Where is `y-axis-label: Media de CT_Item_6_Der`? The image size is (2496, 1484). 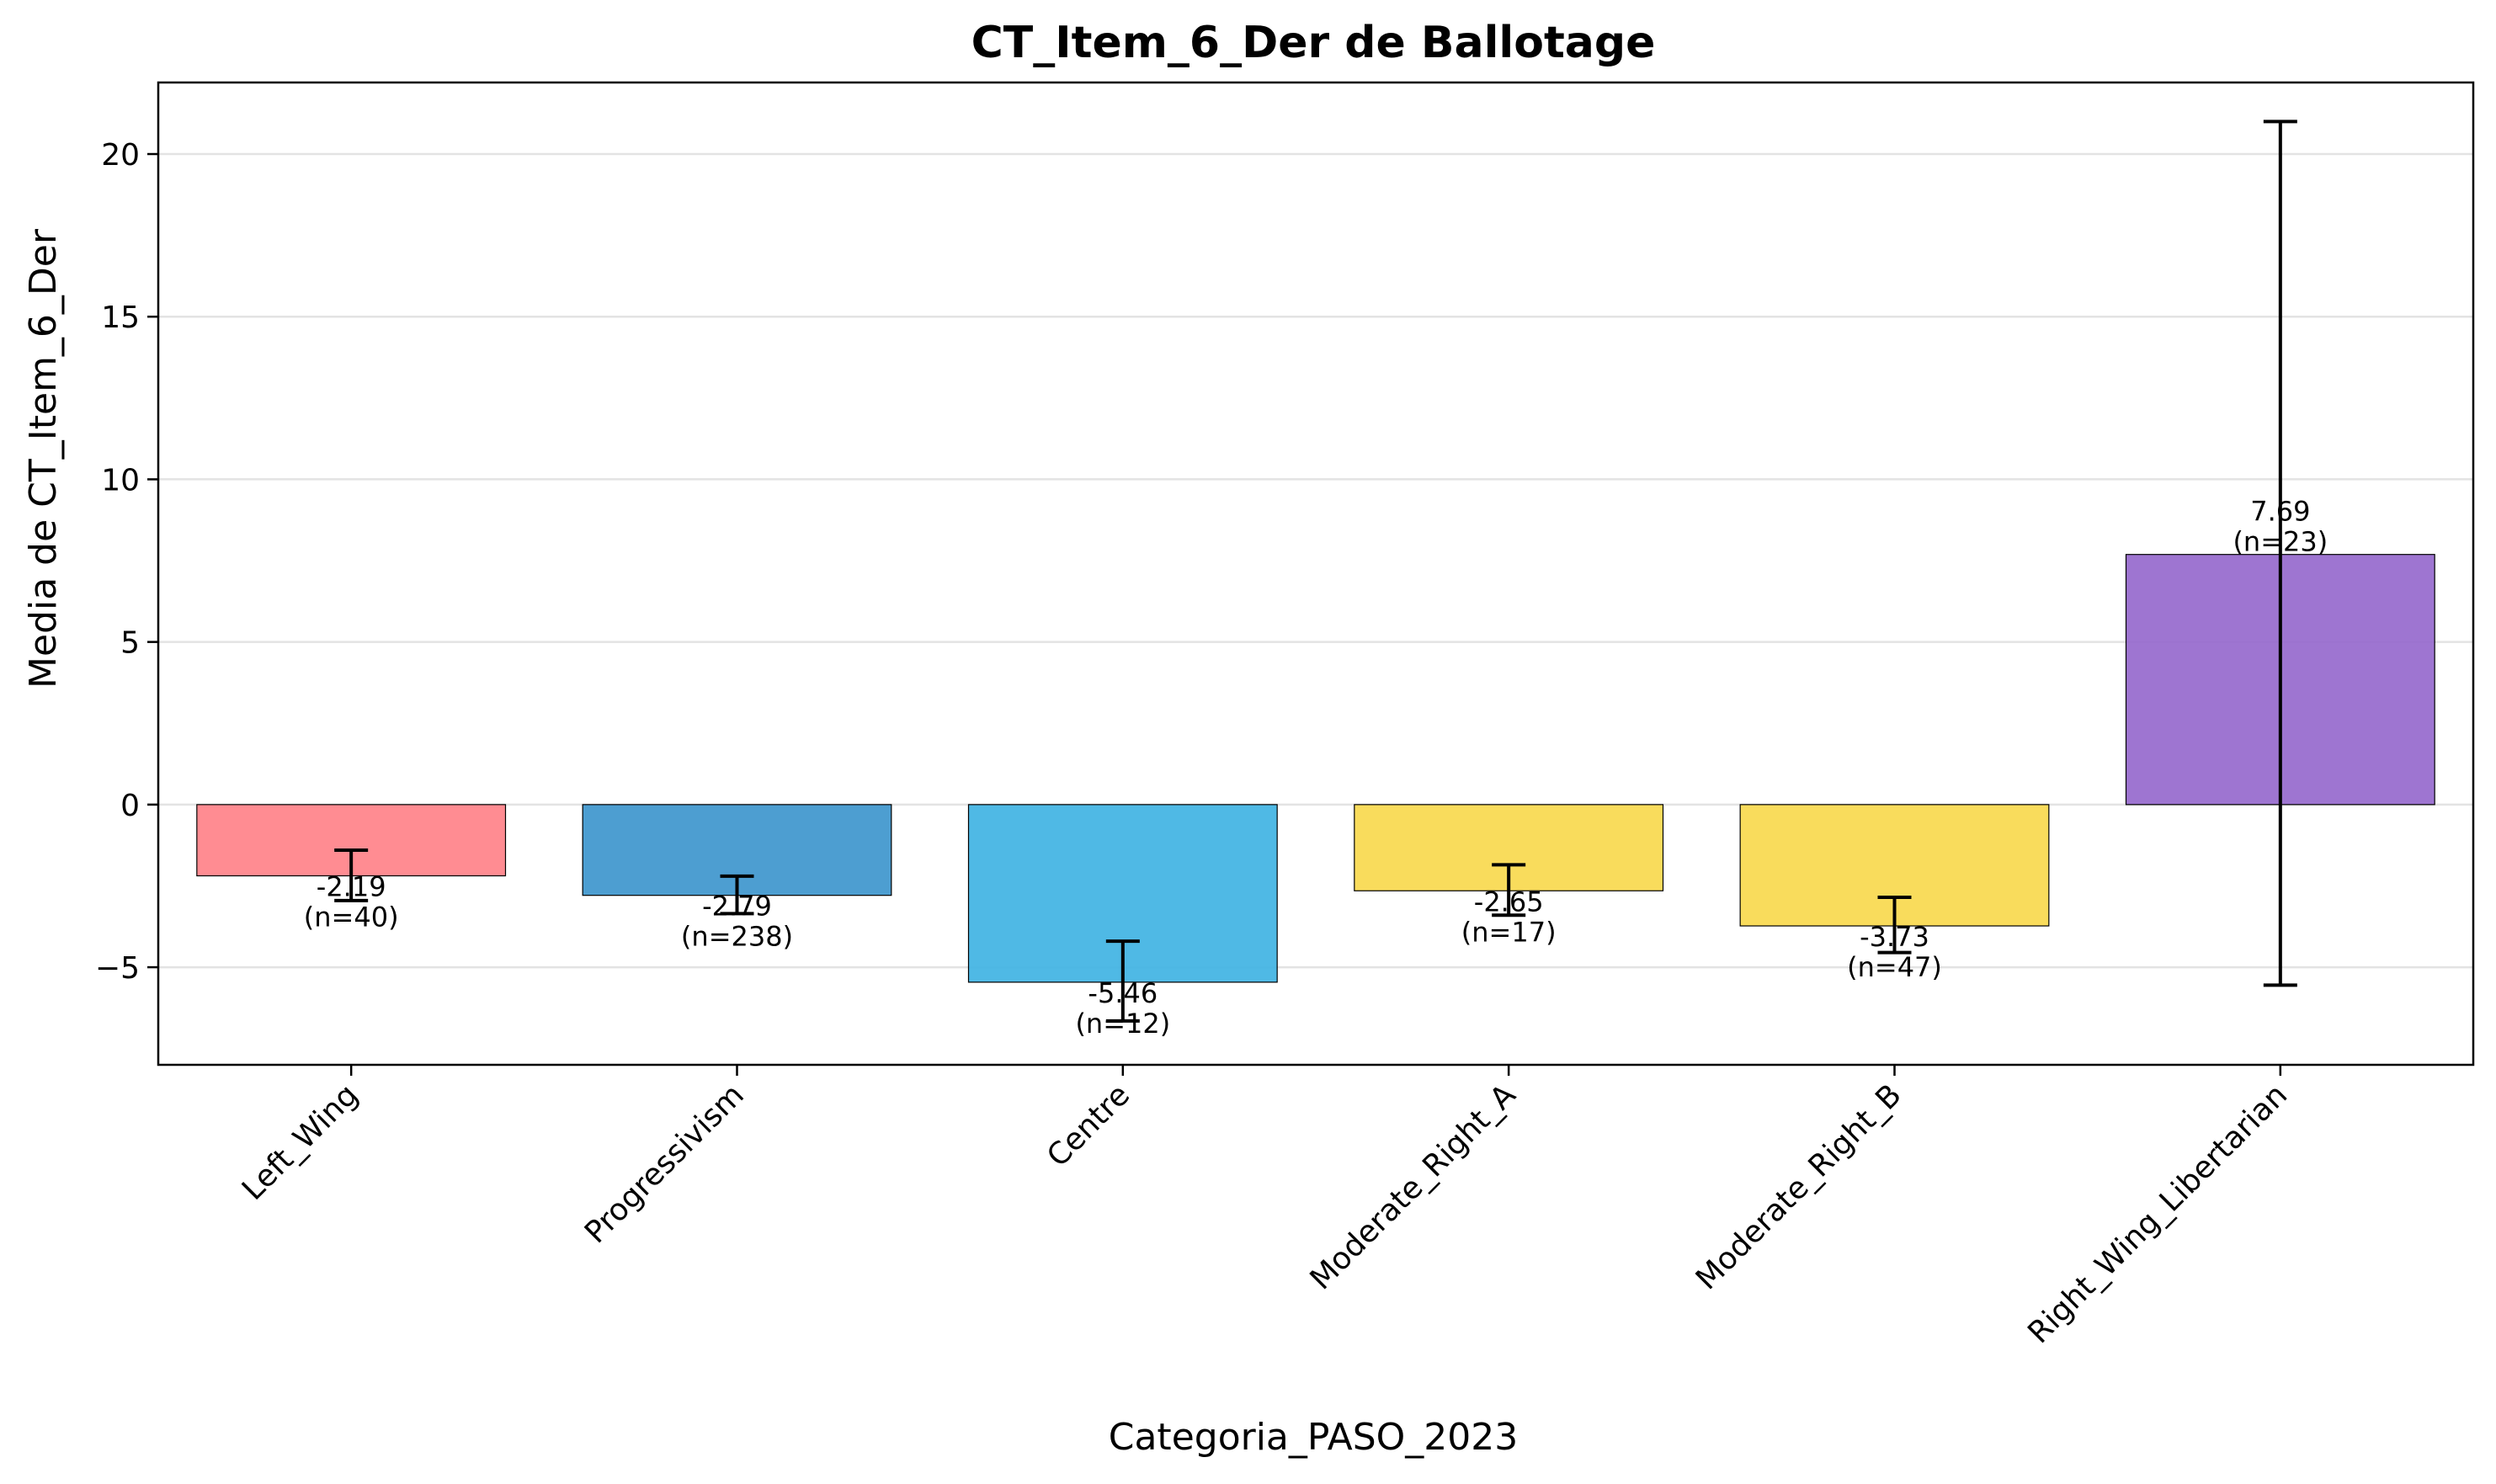 y-axis-label: Media de CT_Item_6_Der is located at coordinates (43, 458).